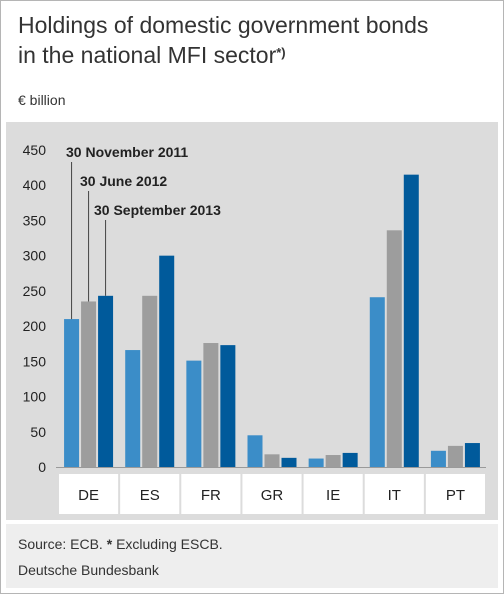  What do you see at coordinates (147, 55) in the screenshot?
I see `title-line-2: in the national MFI sector` at bounding box center [147, 55].